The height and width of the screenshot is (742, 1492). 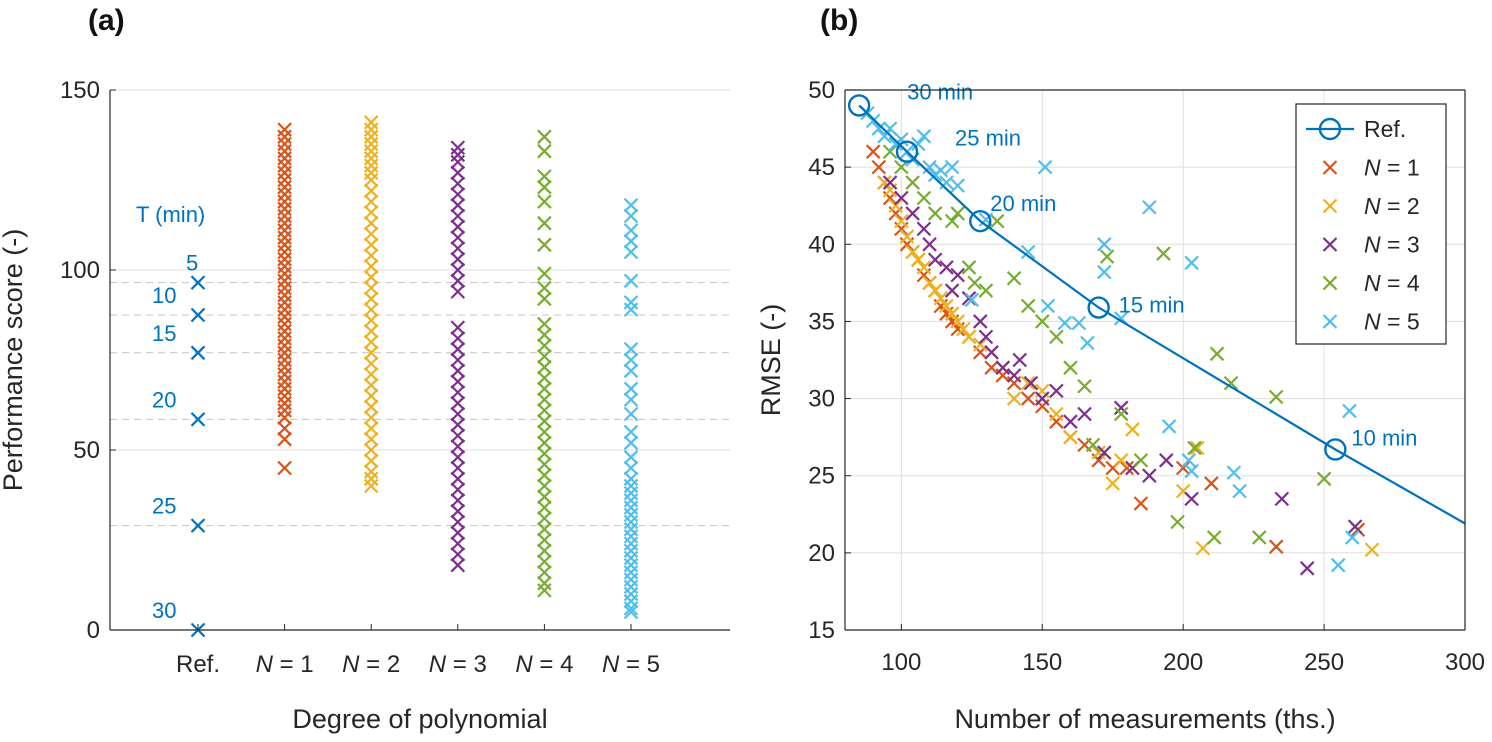 What do you see at coordinates (1371, 224) in the screenshot?
I see `panel-b-legend: Ref. N = 1 N = 2 N = 3 N = 4 N = 5` at bounding box center [1371, 224].